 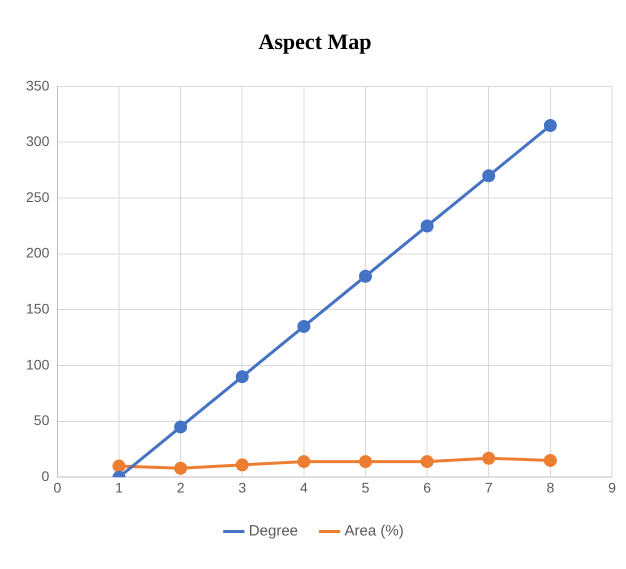 I want to click on y-tick-label: 50, so click(x=42, y=420).